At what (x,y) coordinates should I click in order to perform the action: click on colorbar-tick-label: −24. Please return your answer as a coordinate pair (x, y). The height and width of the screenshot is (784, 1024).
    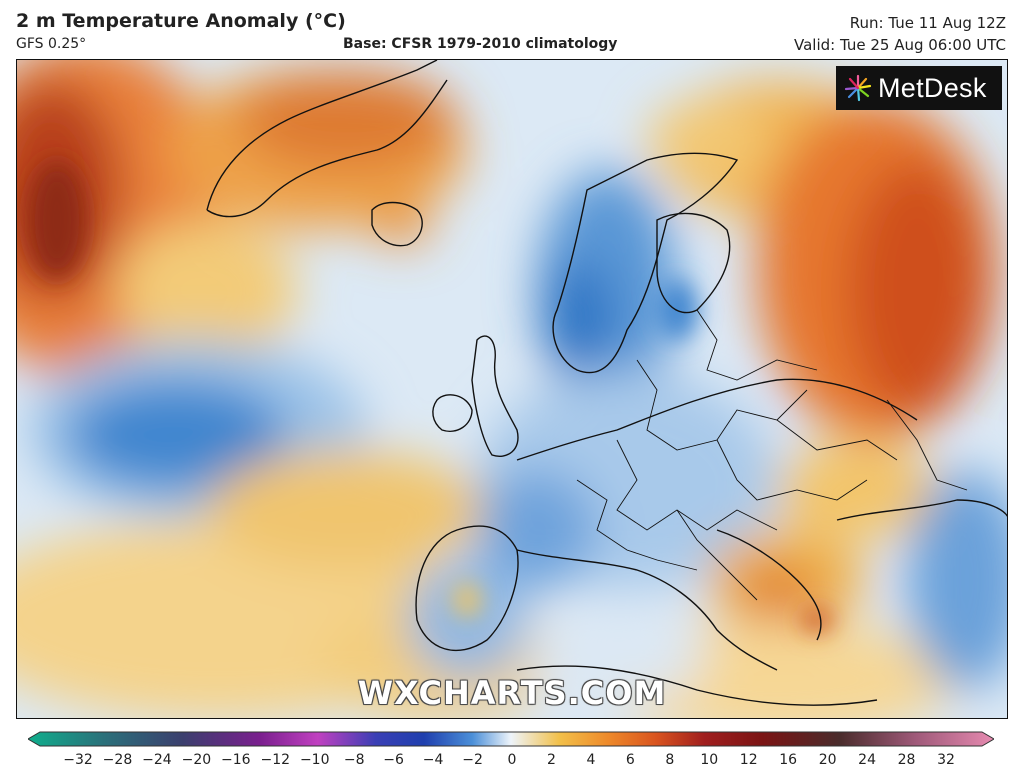
    Looking at the image, I should click on (157, 760).